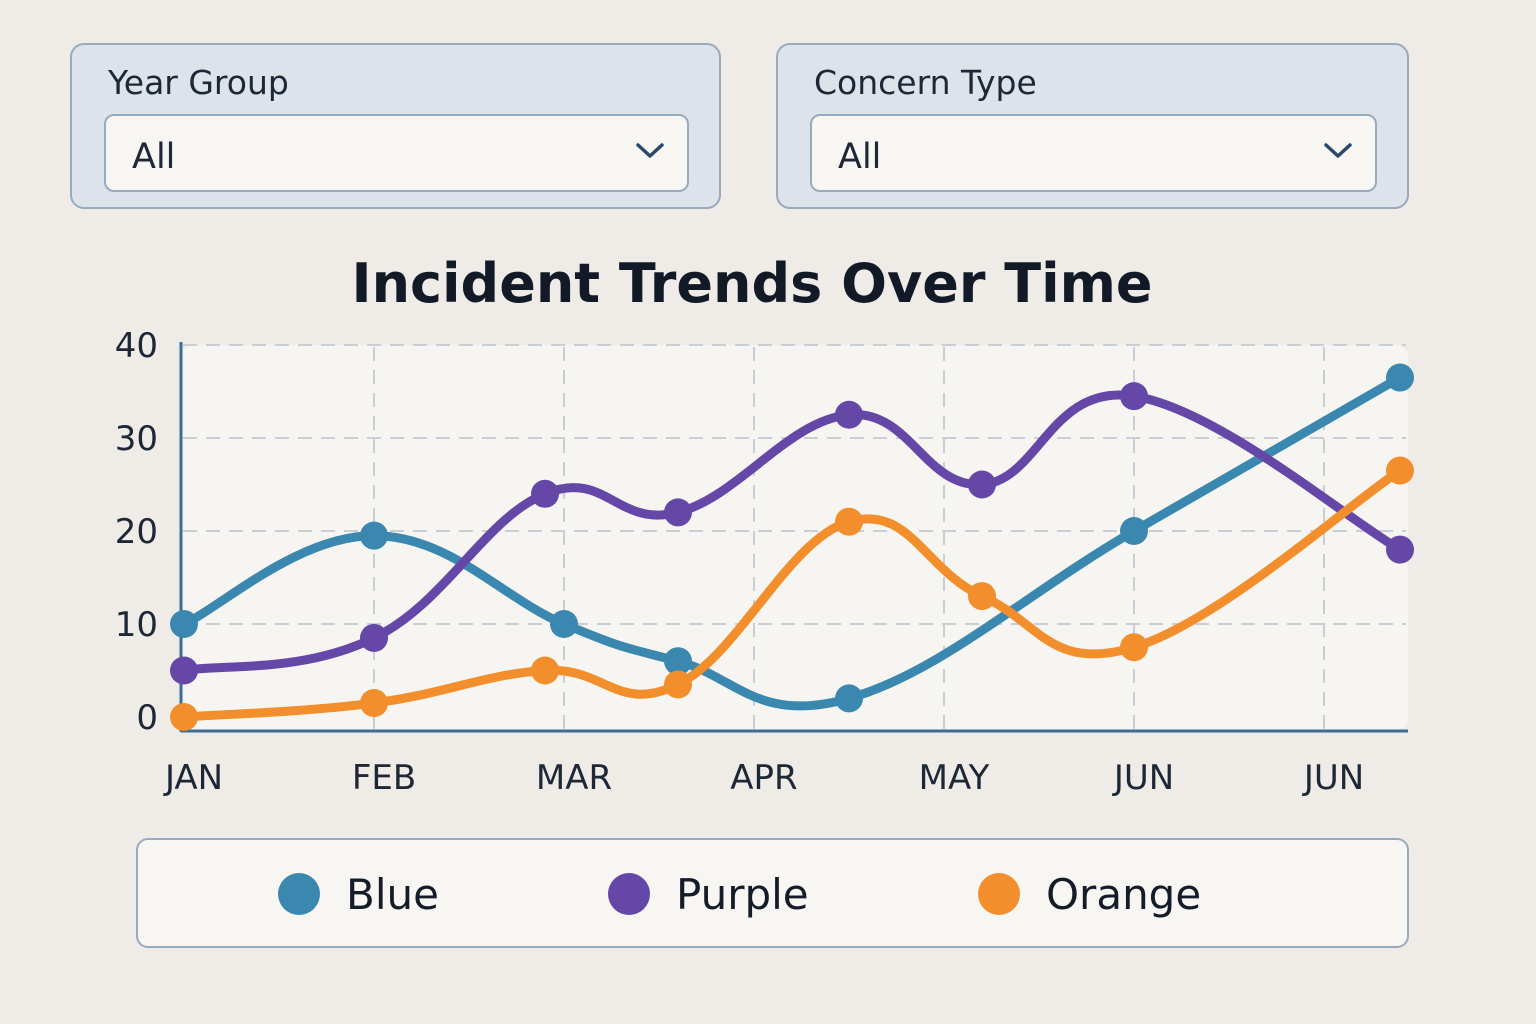 The width and height of the screenshot is (1536, 1024). I want to click on concern-type-filter: Concern Type All, so click(1092, 126).